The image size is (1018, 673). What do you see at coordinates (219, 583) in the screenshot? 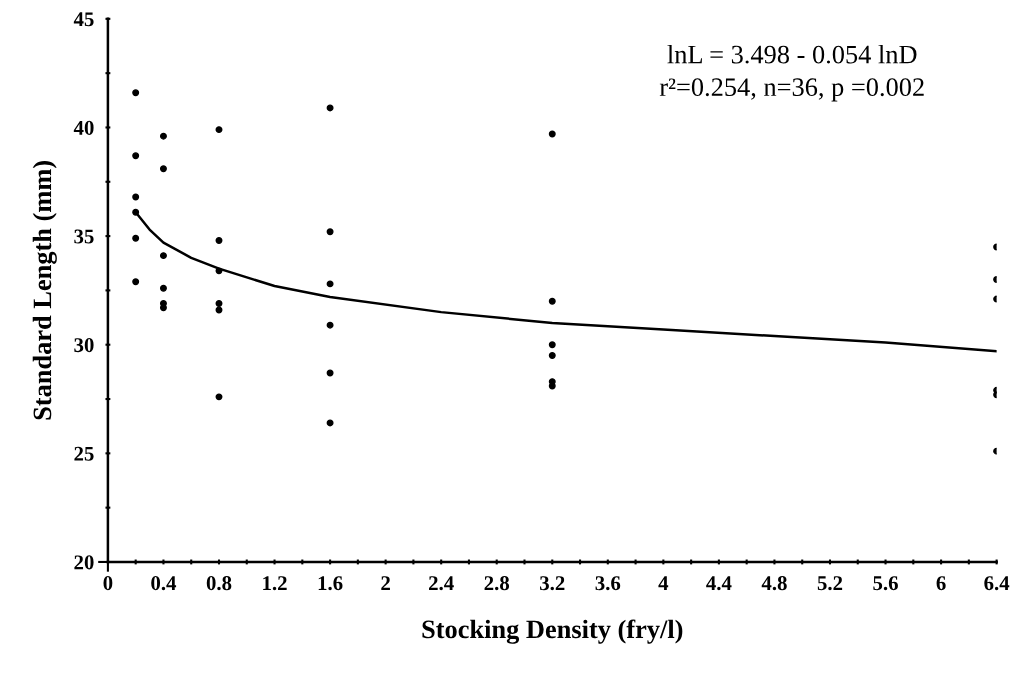
I see `x-tick-label: 0.8` at bounding box center [219, 583].